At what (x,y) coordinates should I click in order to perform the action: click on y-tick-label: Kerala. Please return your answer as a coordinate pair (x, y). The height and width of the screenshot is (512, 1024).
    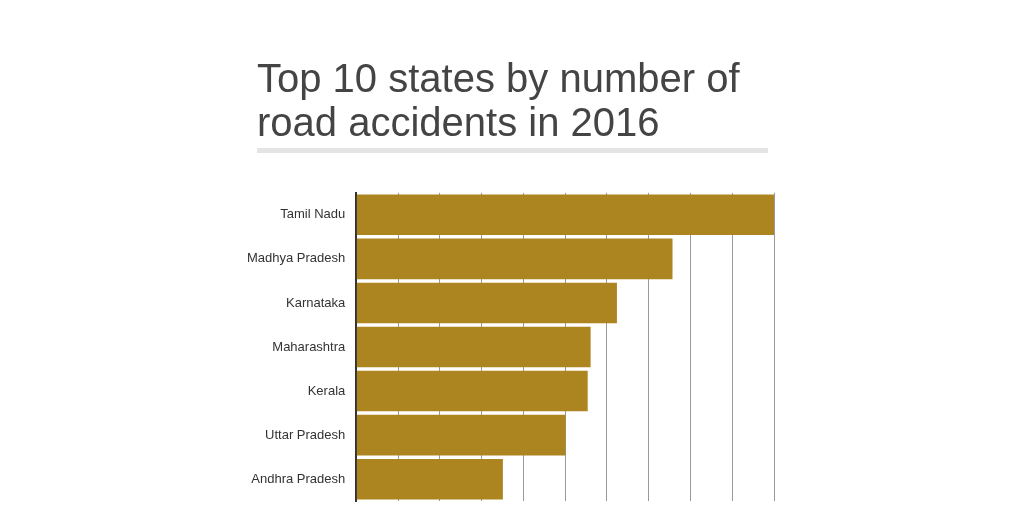
    Looking at the image, I should click on (327, 390).